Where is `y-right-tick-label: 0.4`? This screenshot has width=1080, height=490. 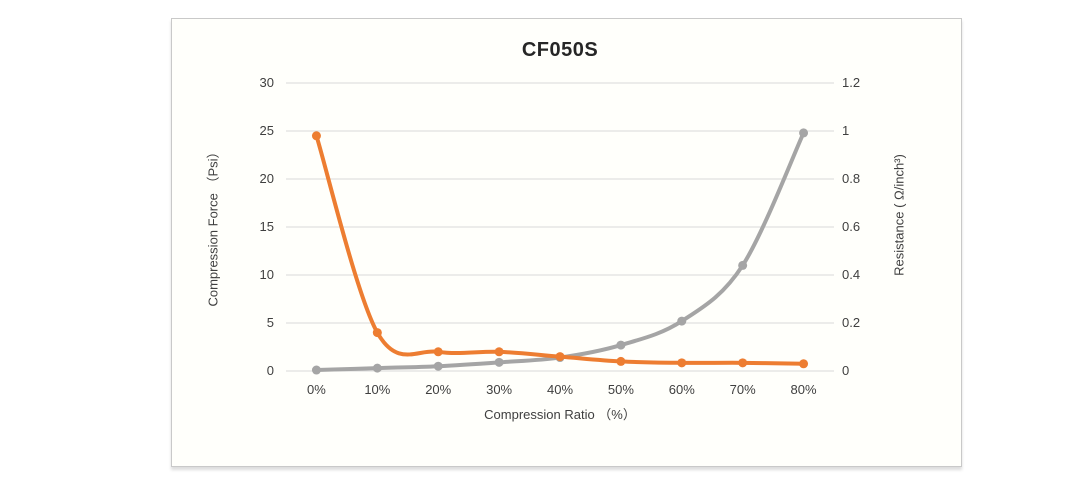 y-right-tick-label: 0.4 is located at coordinates (851, 274).